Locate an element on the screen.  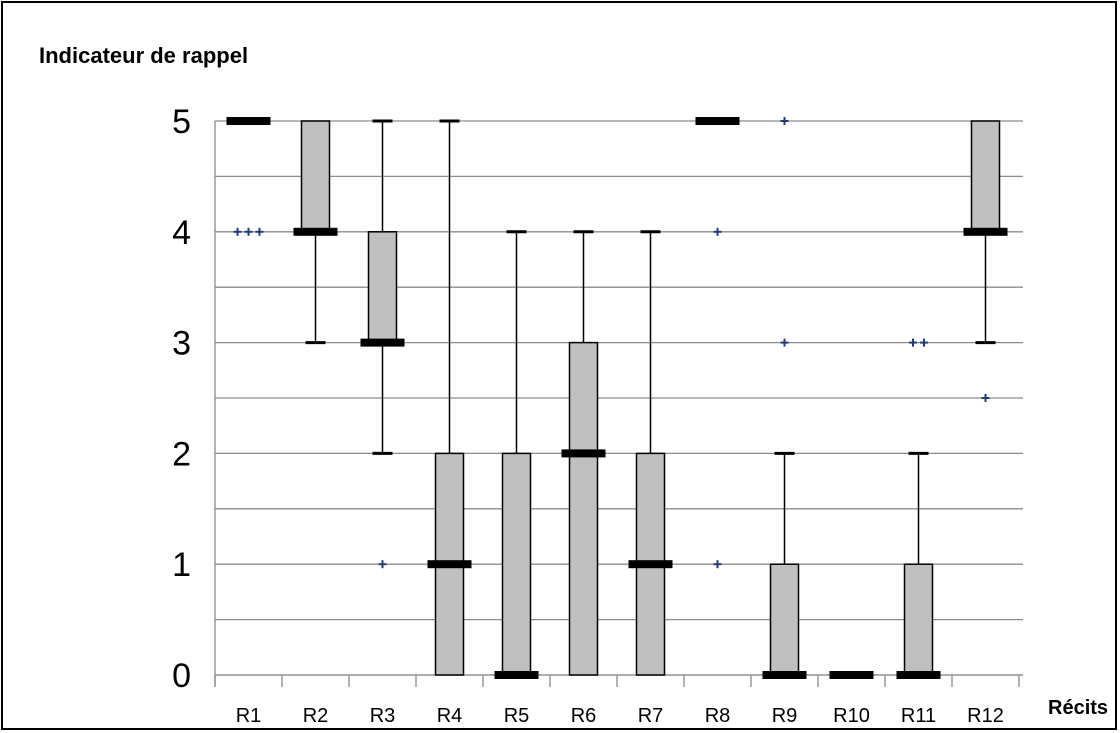
x-tick-label: R12 is located at coordinates (985, 716).